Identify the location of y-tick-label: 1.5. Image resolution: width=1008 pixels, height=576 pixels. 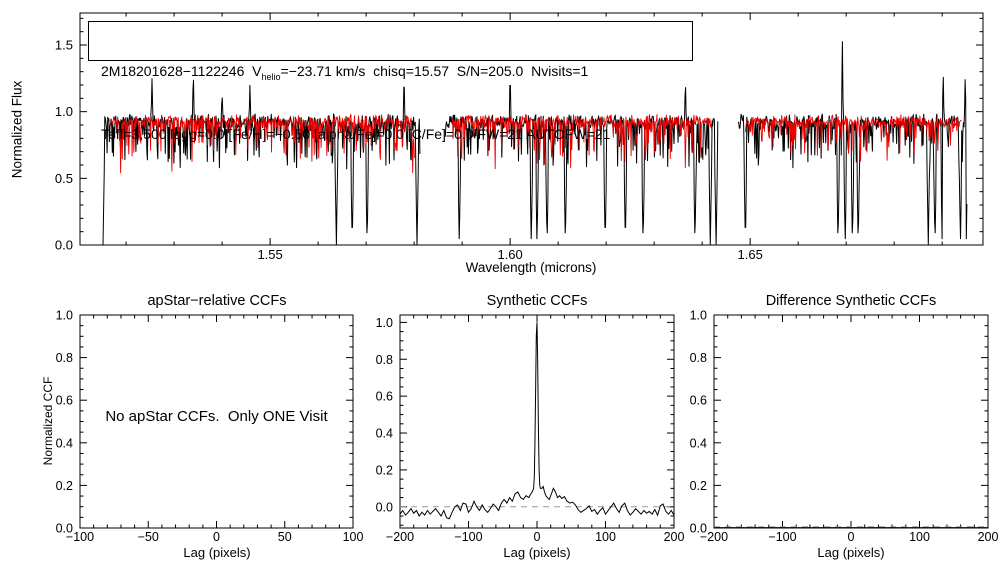
(64, 45).